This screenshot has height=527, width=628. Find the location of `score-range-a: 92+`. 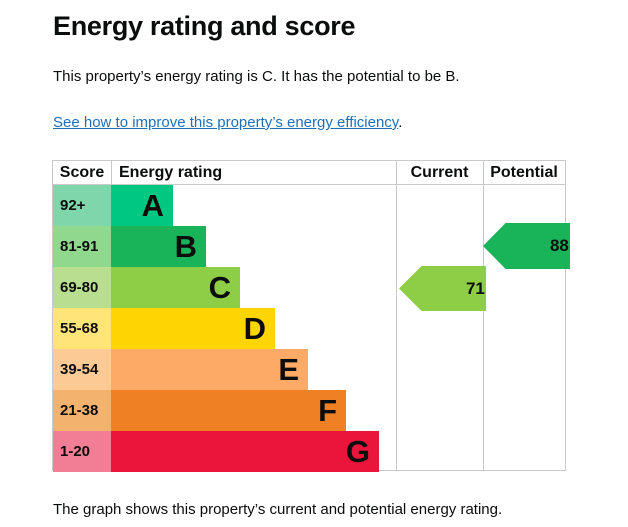

score-range-a: 92+ is located at coordinates (82, 205).